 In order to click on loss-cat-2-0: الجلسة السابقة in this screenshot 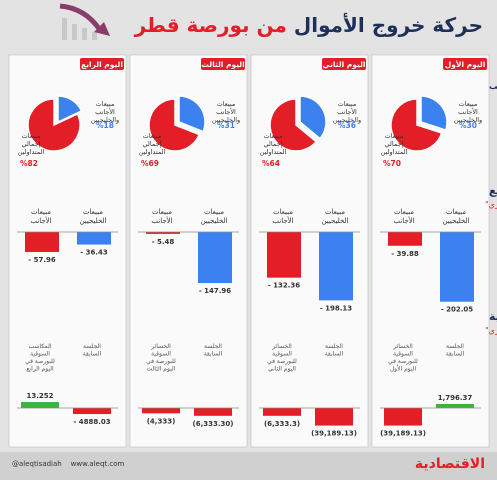, I will do `click(334, 350)`.